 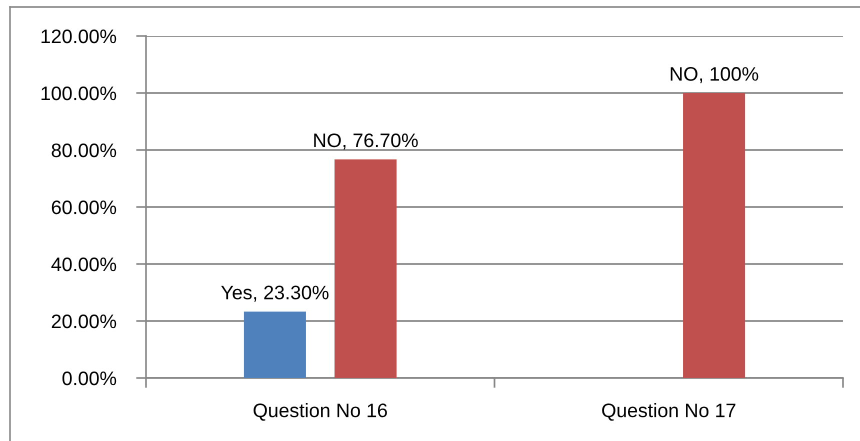 What do you see at coordinates (320, 412) in the screenshot?
I see `x-tick-label: Question No 16` at bounding box center [320, 412].